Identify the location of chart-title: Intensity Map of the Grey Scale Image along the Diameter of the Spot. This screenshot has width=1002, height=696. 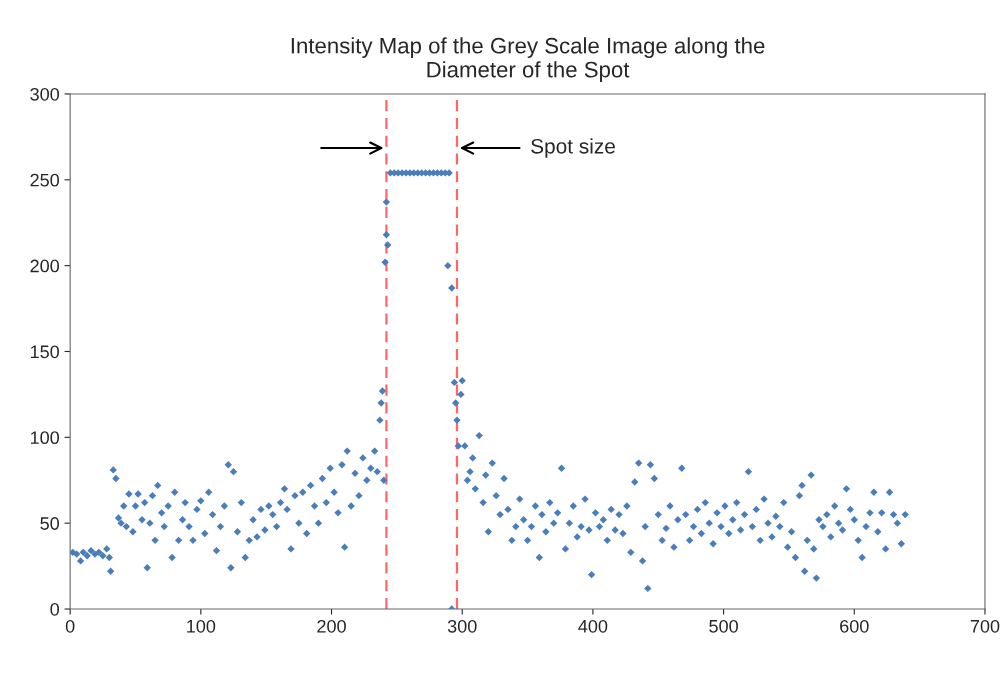
(528, 59).